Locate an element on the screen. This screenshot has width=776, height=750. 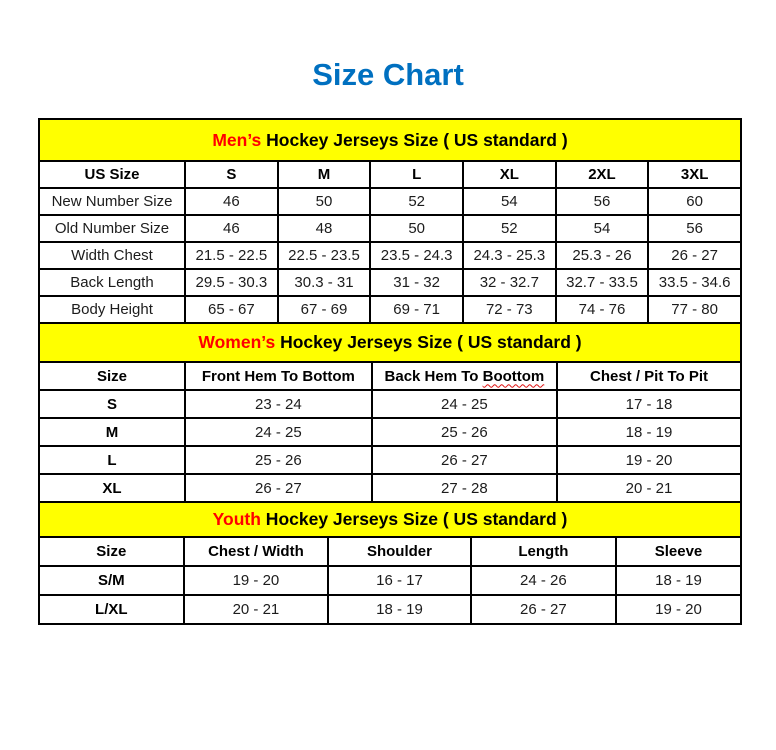
womens-banner-highlight: Women’s is located at coordinates (237, 342).